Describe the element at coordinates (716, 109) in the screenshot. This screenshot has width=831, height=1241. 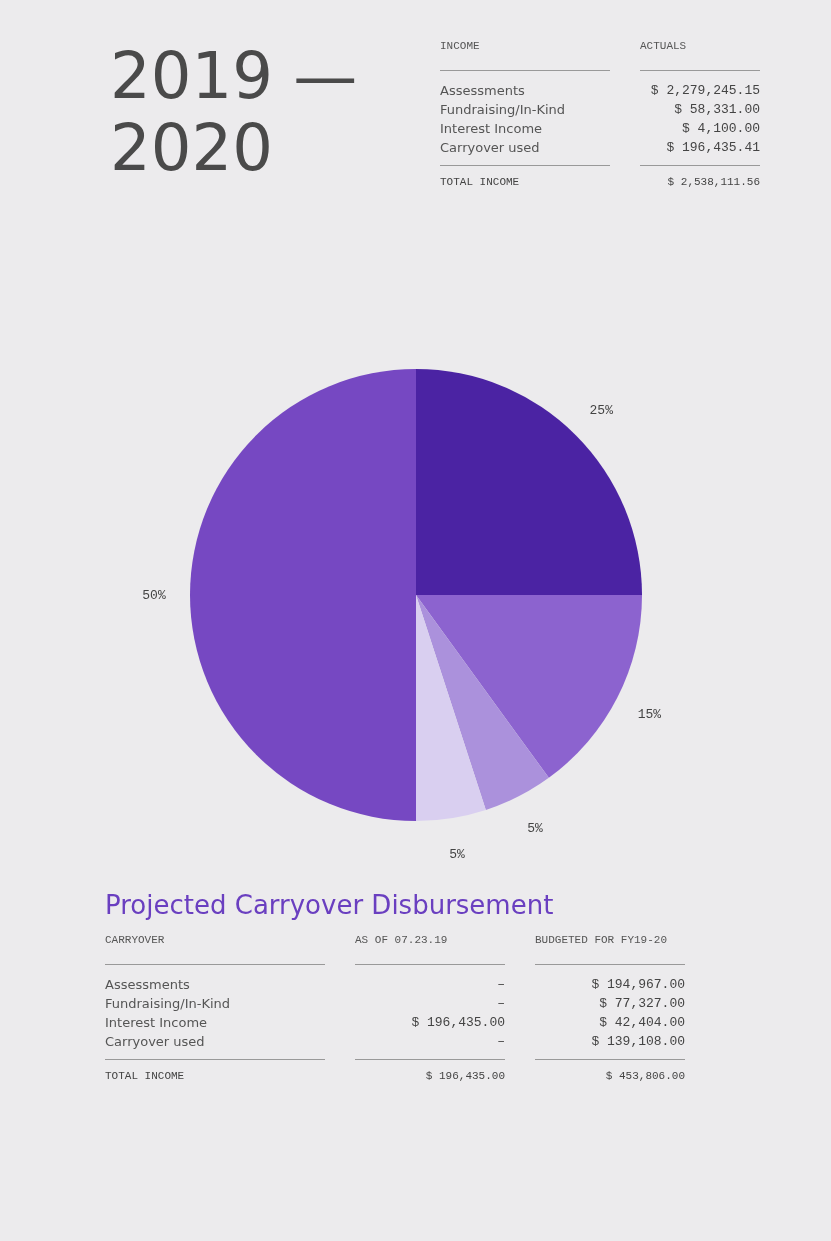
I see `text: $ 58,331.00` at that location.